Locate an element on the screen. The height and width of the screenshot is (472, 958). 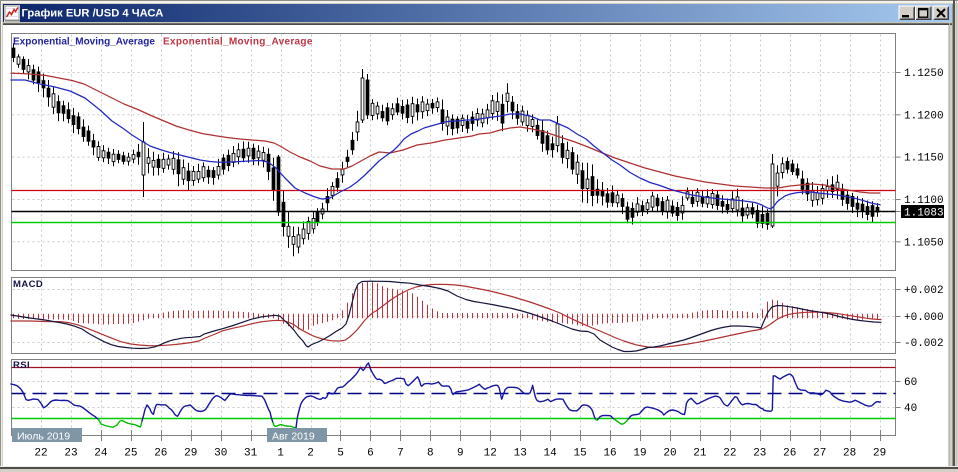
svg-text: -0.002 is located at coordinates (924, 344).